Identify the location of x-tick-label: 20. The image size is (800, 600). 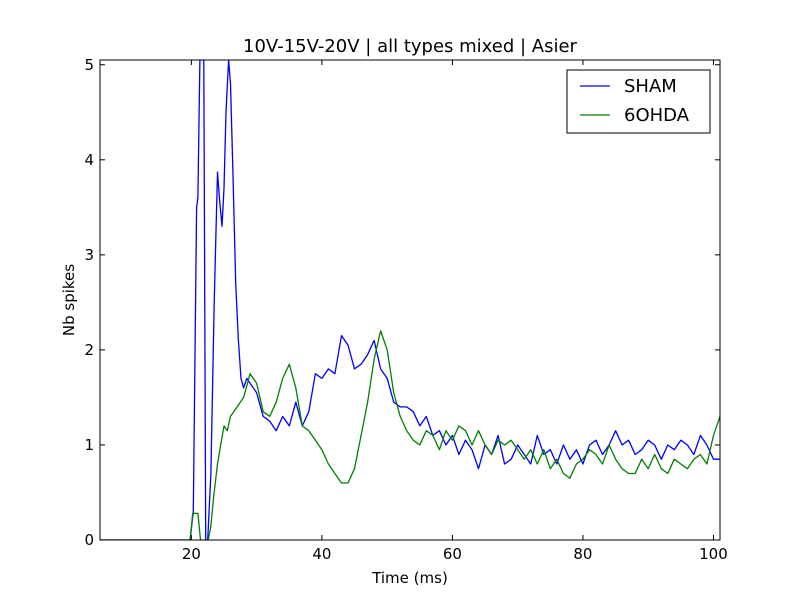
(191, 554).